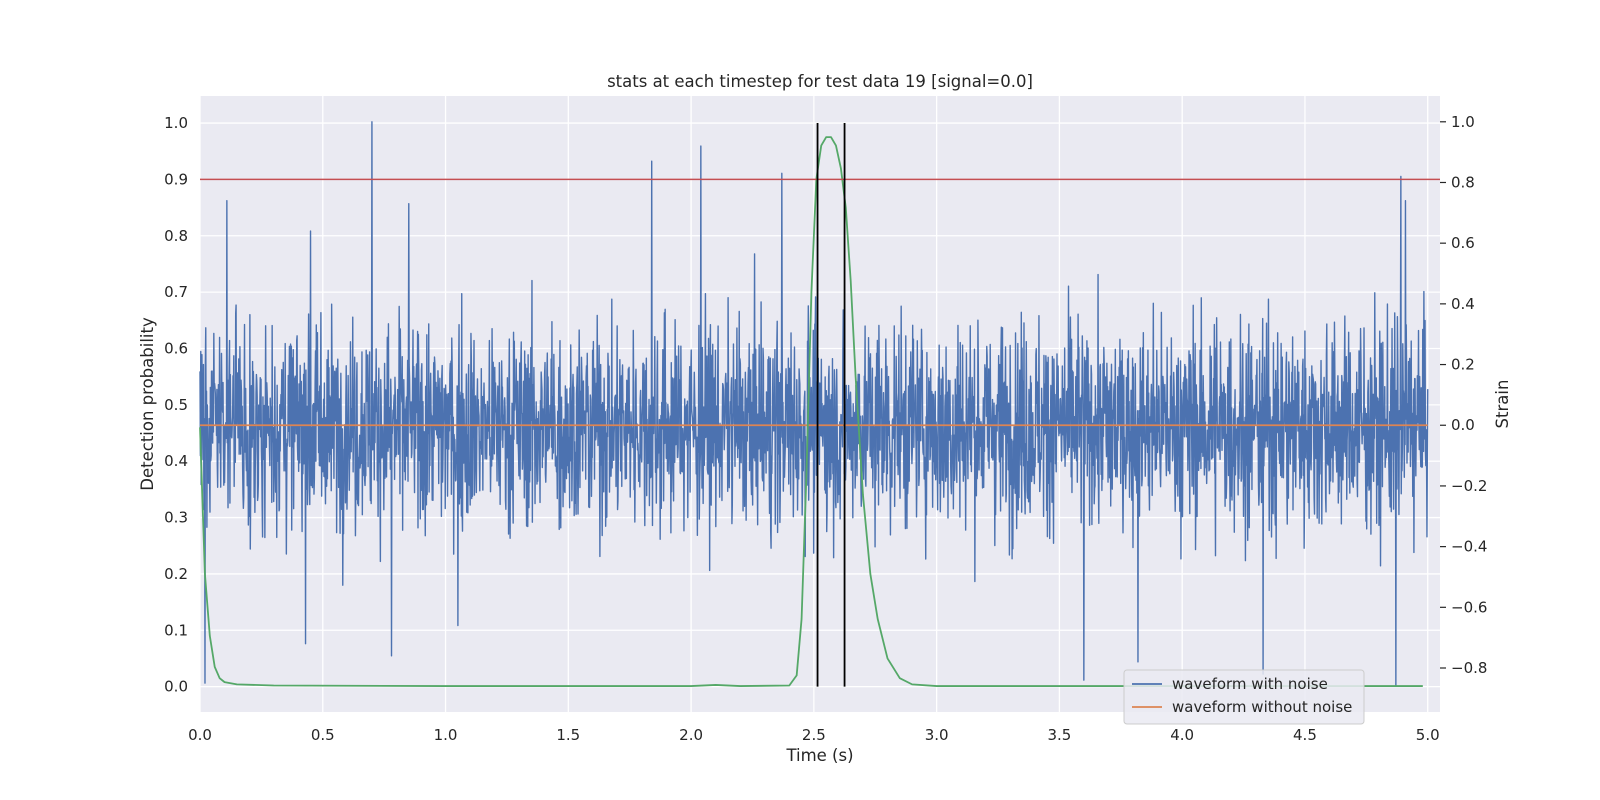 Image resolution: width=1600 pixels, height=800 pixels. I want to click on y-tick-label: 0.3, so click(176, 518).